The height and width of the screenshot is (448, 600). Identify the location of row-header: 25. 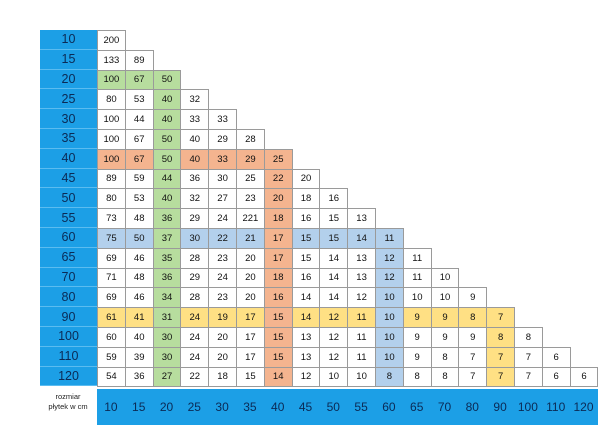
(68, 99).